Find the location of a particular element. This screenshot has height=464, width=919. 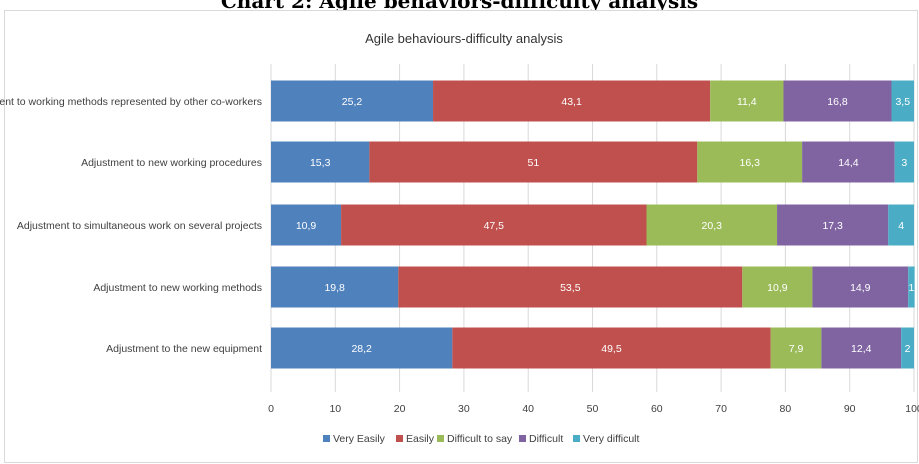

data-label: 51 is located at coordinates (534, 163).